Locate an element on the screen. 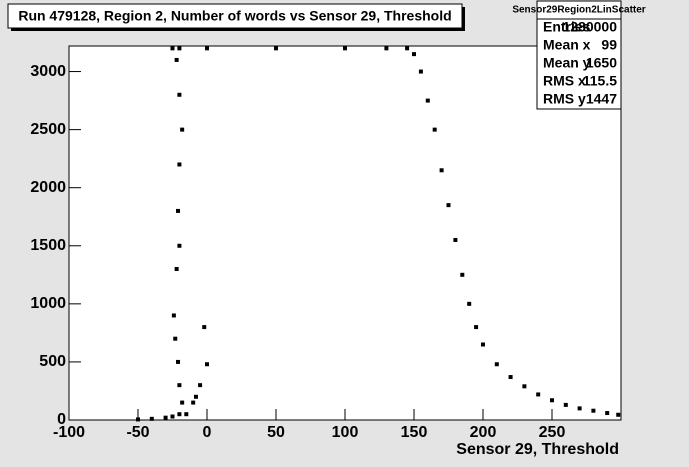 This screenshot has height=467, width=689. y-tick-label: 1500 is located at coordinates (48, 245).